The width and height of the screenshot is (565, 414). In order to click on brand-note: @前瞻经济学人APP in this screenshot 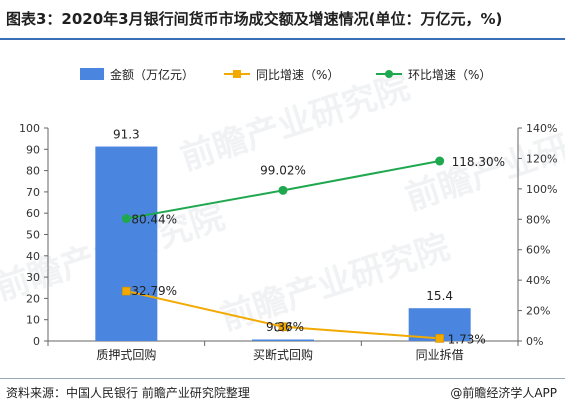, I will do `click(503, 393)`.